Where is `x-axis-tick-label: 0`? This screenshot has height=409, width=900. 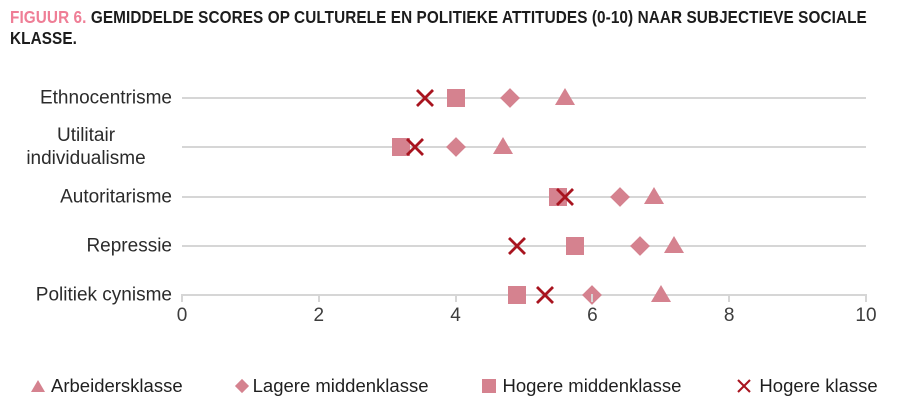
x-axis-tick-label: 0 is located at coordinates (182, 315).